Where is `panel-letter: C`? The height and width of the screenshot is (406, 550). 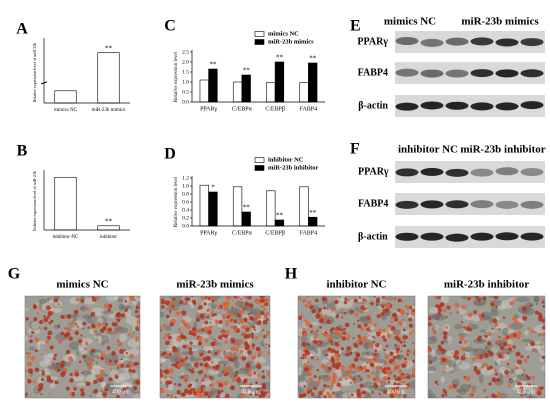 panel-letter: C is located at coordinates (170, 26).